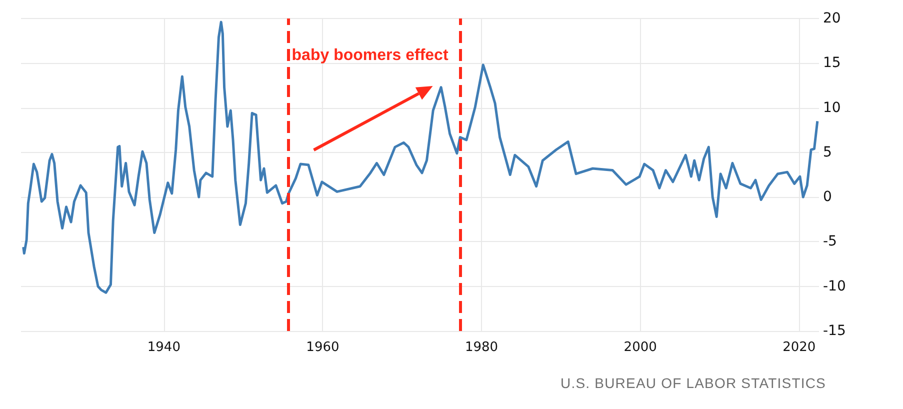 The image size is (903, 409). What do you see at coordinates (827, 197) in the screenshot?
I see `y-tick-label: 0` at bounding box center [827, 197].